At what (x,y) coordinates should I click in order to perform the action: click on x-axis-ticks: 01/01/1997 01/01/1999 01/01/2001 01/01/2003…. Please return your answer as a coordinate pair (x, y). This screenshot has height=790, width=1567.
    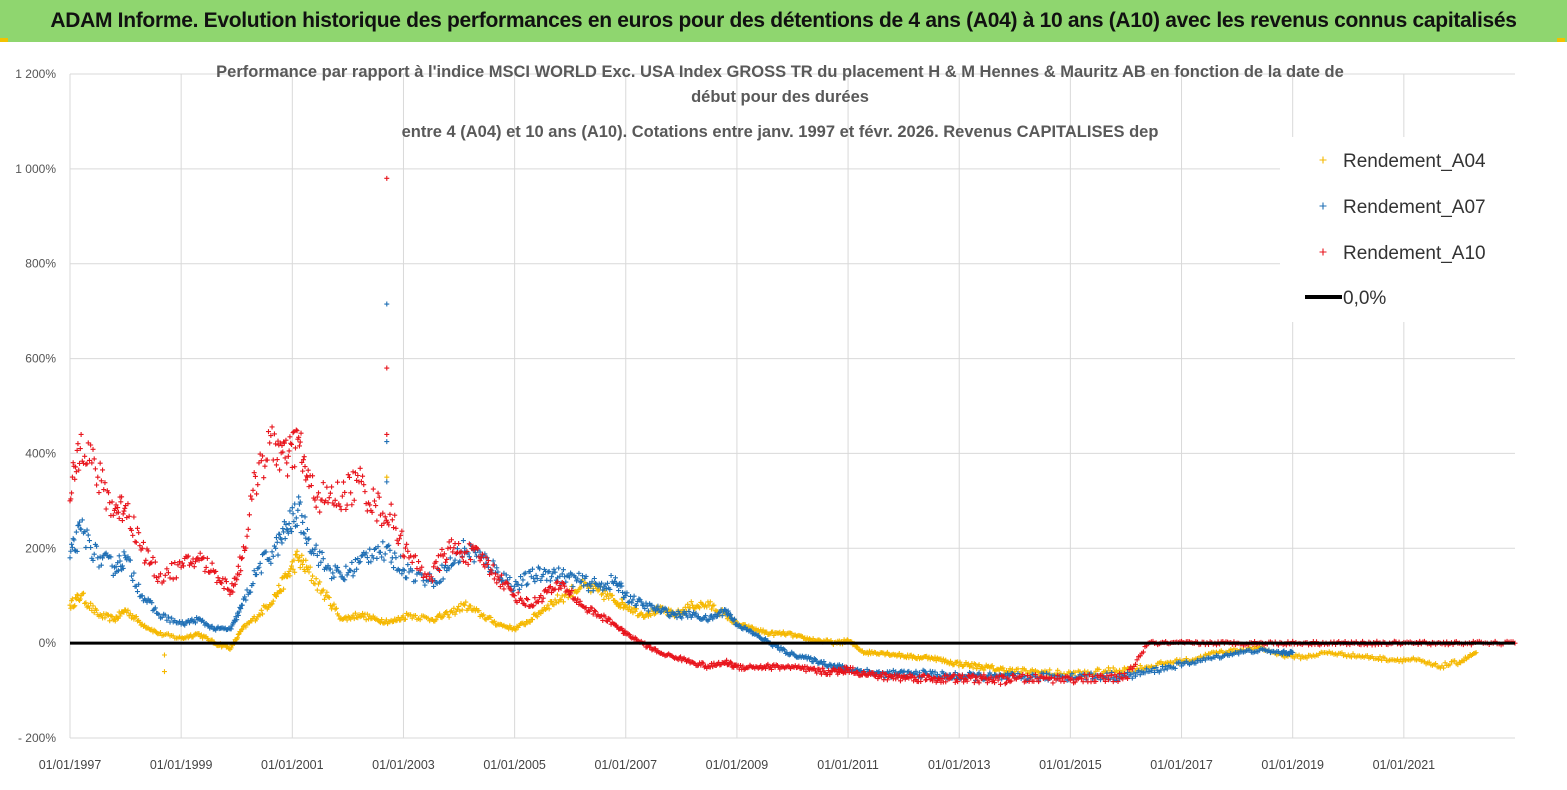
    Looking at the image, I should click on (737, 765).